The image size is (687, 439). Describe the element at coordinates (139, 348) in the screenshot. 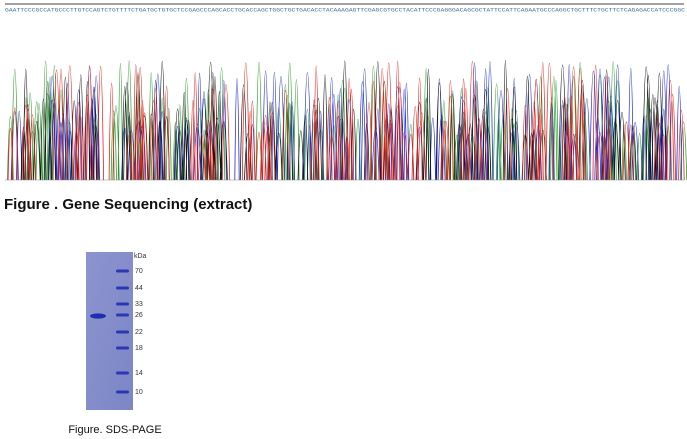

I see `marker-label: 18` at that location.